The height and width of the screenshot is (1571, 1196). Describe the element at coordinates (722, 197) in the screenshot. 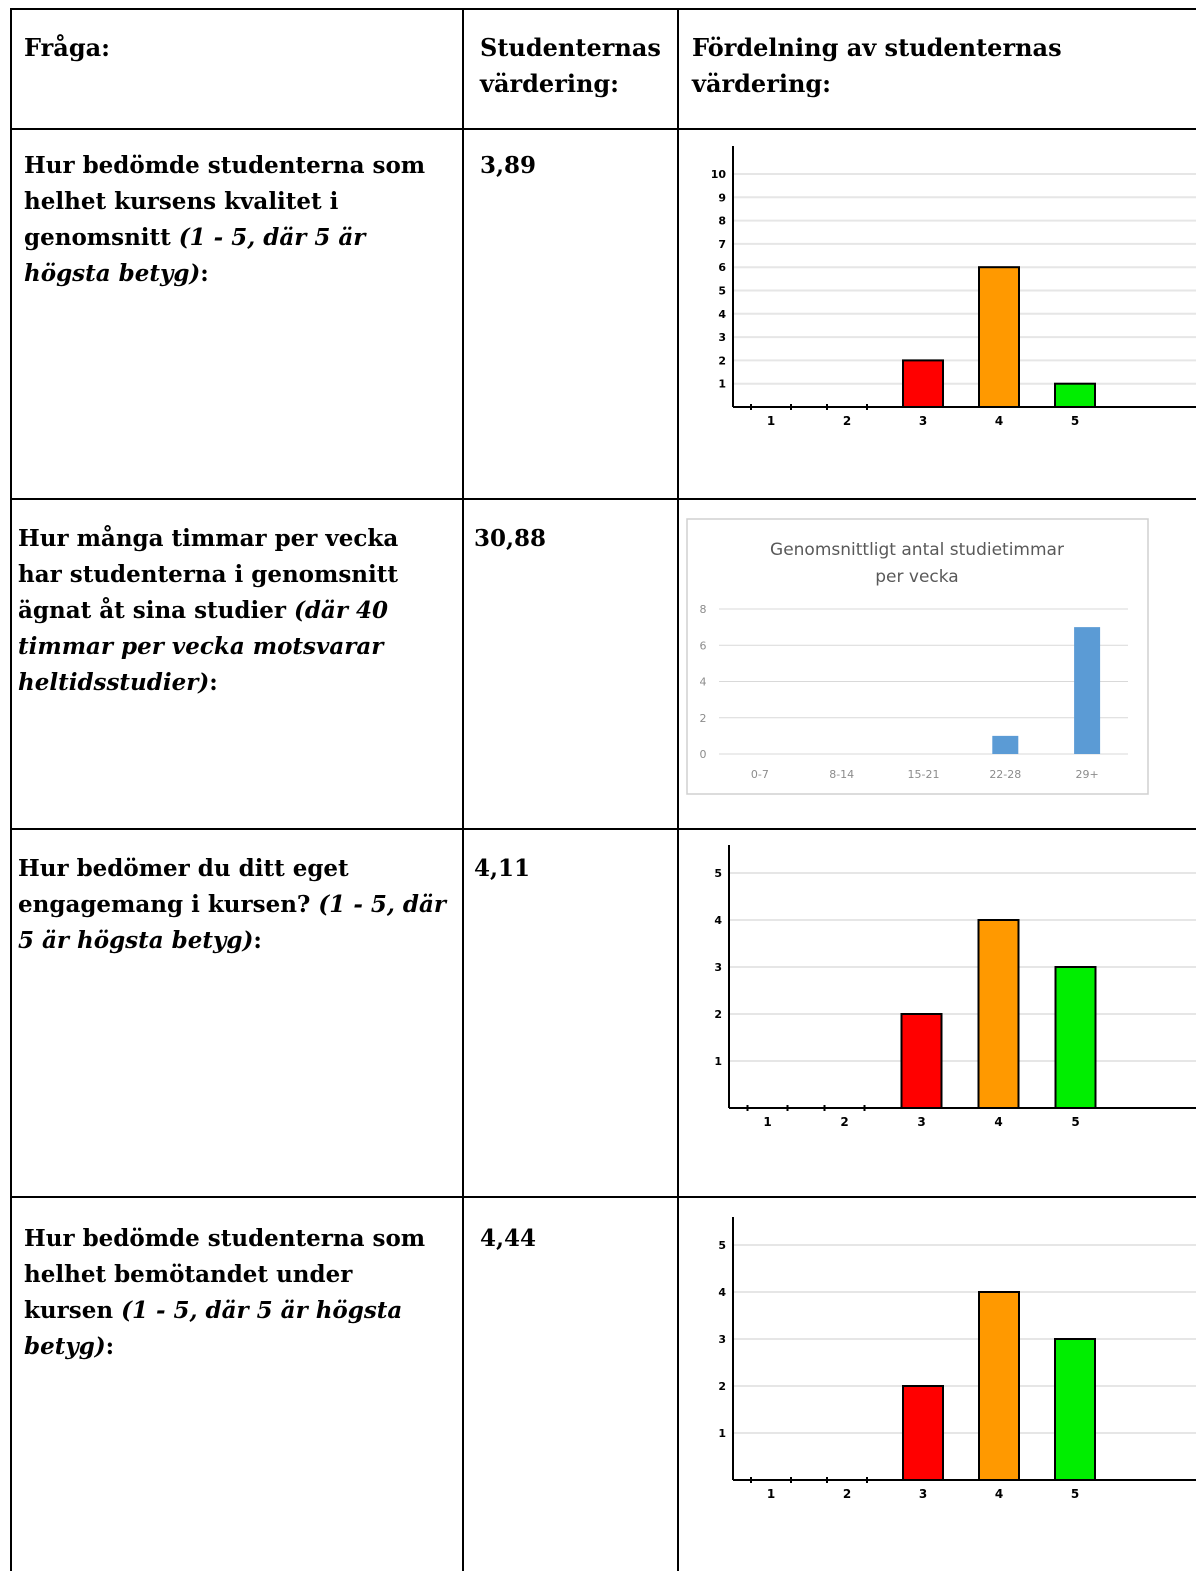

I see `y-tick-label: 9` at that location.